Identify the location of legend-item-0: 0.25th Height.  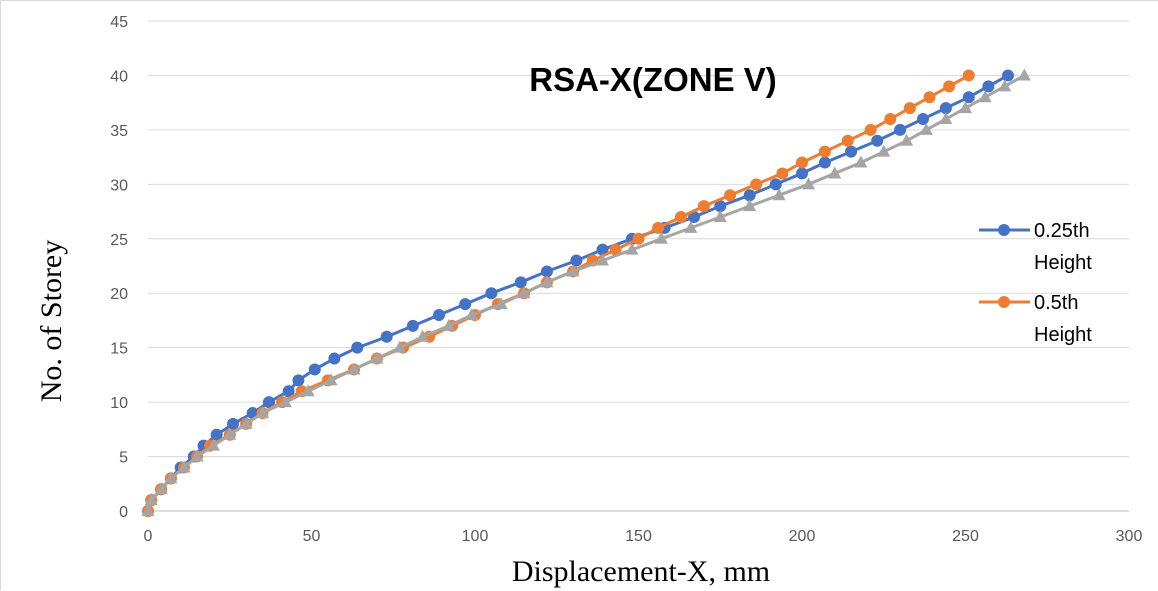
(1035, 247).